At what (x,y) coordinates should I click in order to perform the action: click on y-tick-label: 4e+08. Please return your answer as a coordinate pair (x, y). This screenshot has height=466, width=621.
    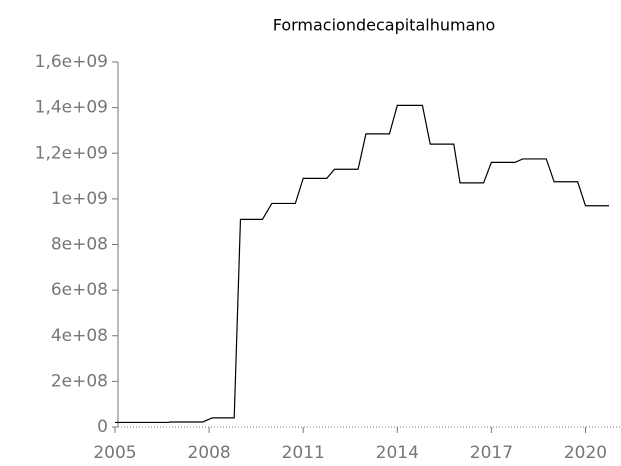
    Looking at the image, I should click on (79, 336).